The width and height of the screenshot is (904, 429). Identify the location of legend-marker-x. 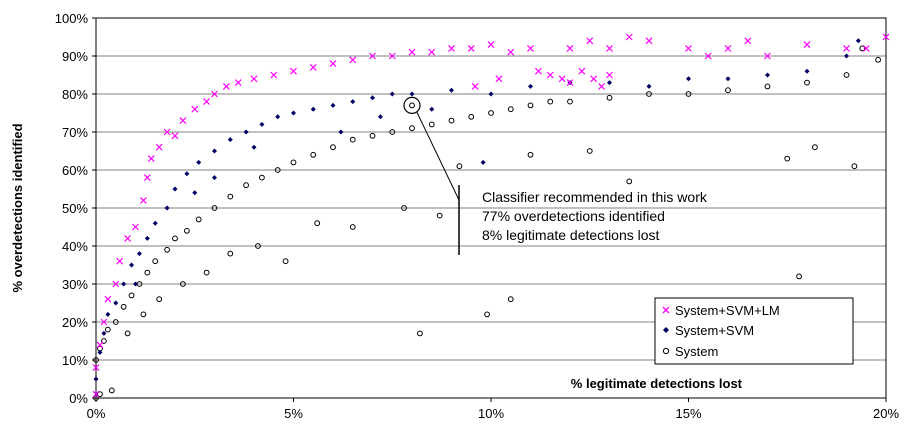
(666, 310).